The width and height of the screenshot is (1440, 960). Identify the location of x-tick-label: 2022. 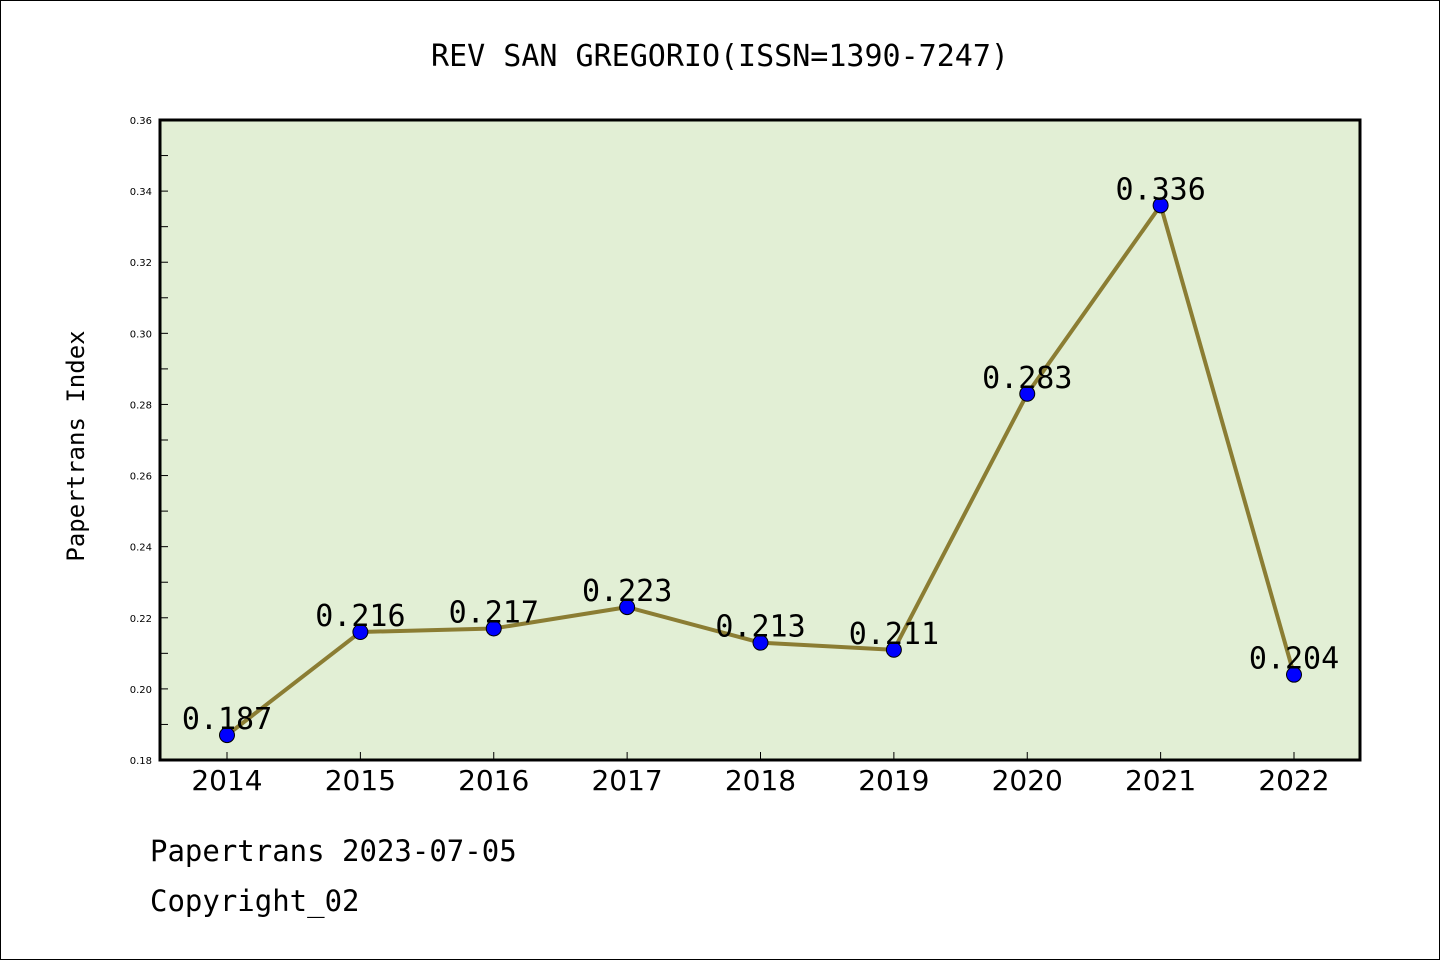
(1293, 780).